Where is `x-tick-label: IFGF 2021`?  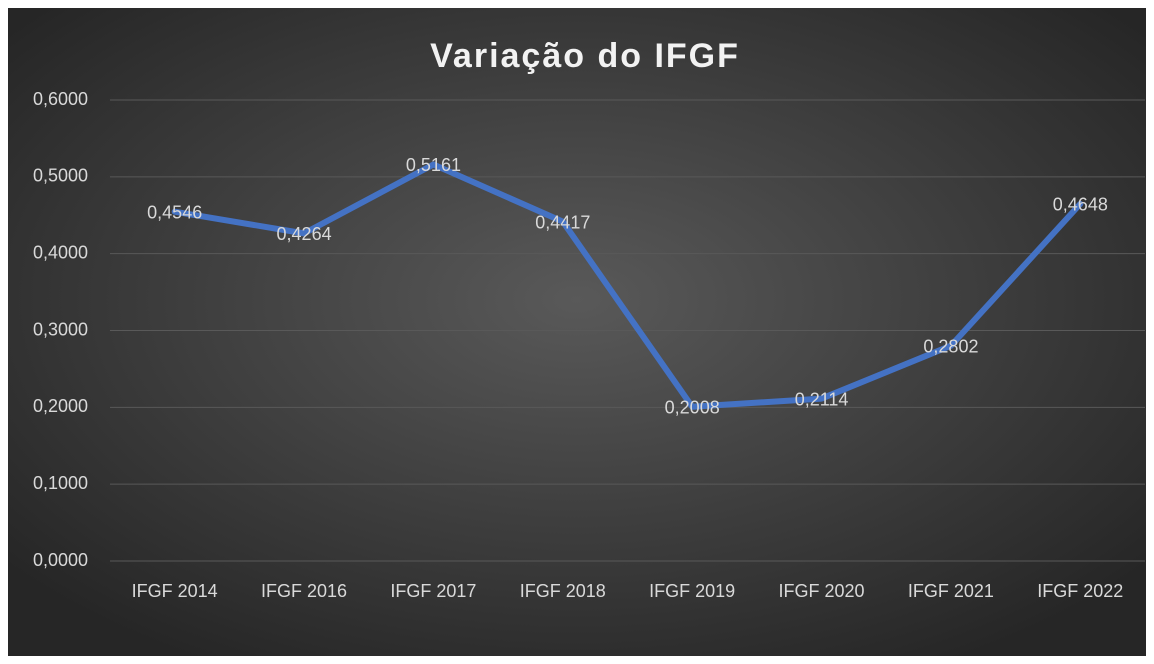
x-tick-label: IFGF 2021 is located at coordinates (951, 591).